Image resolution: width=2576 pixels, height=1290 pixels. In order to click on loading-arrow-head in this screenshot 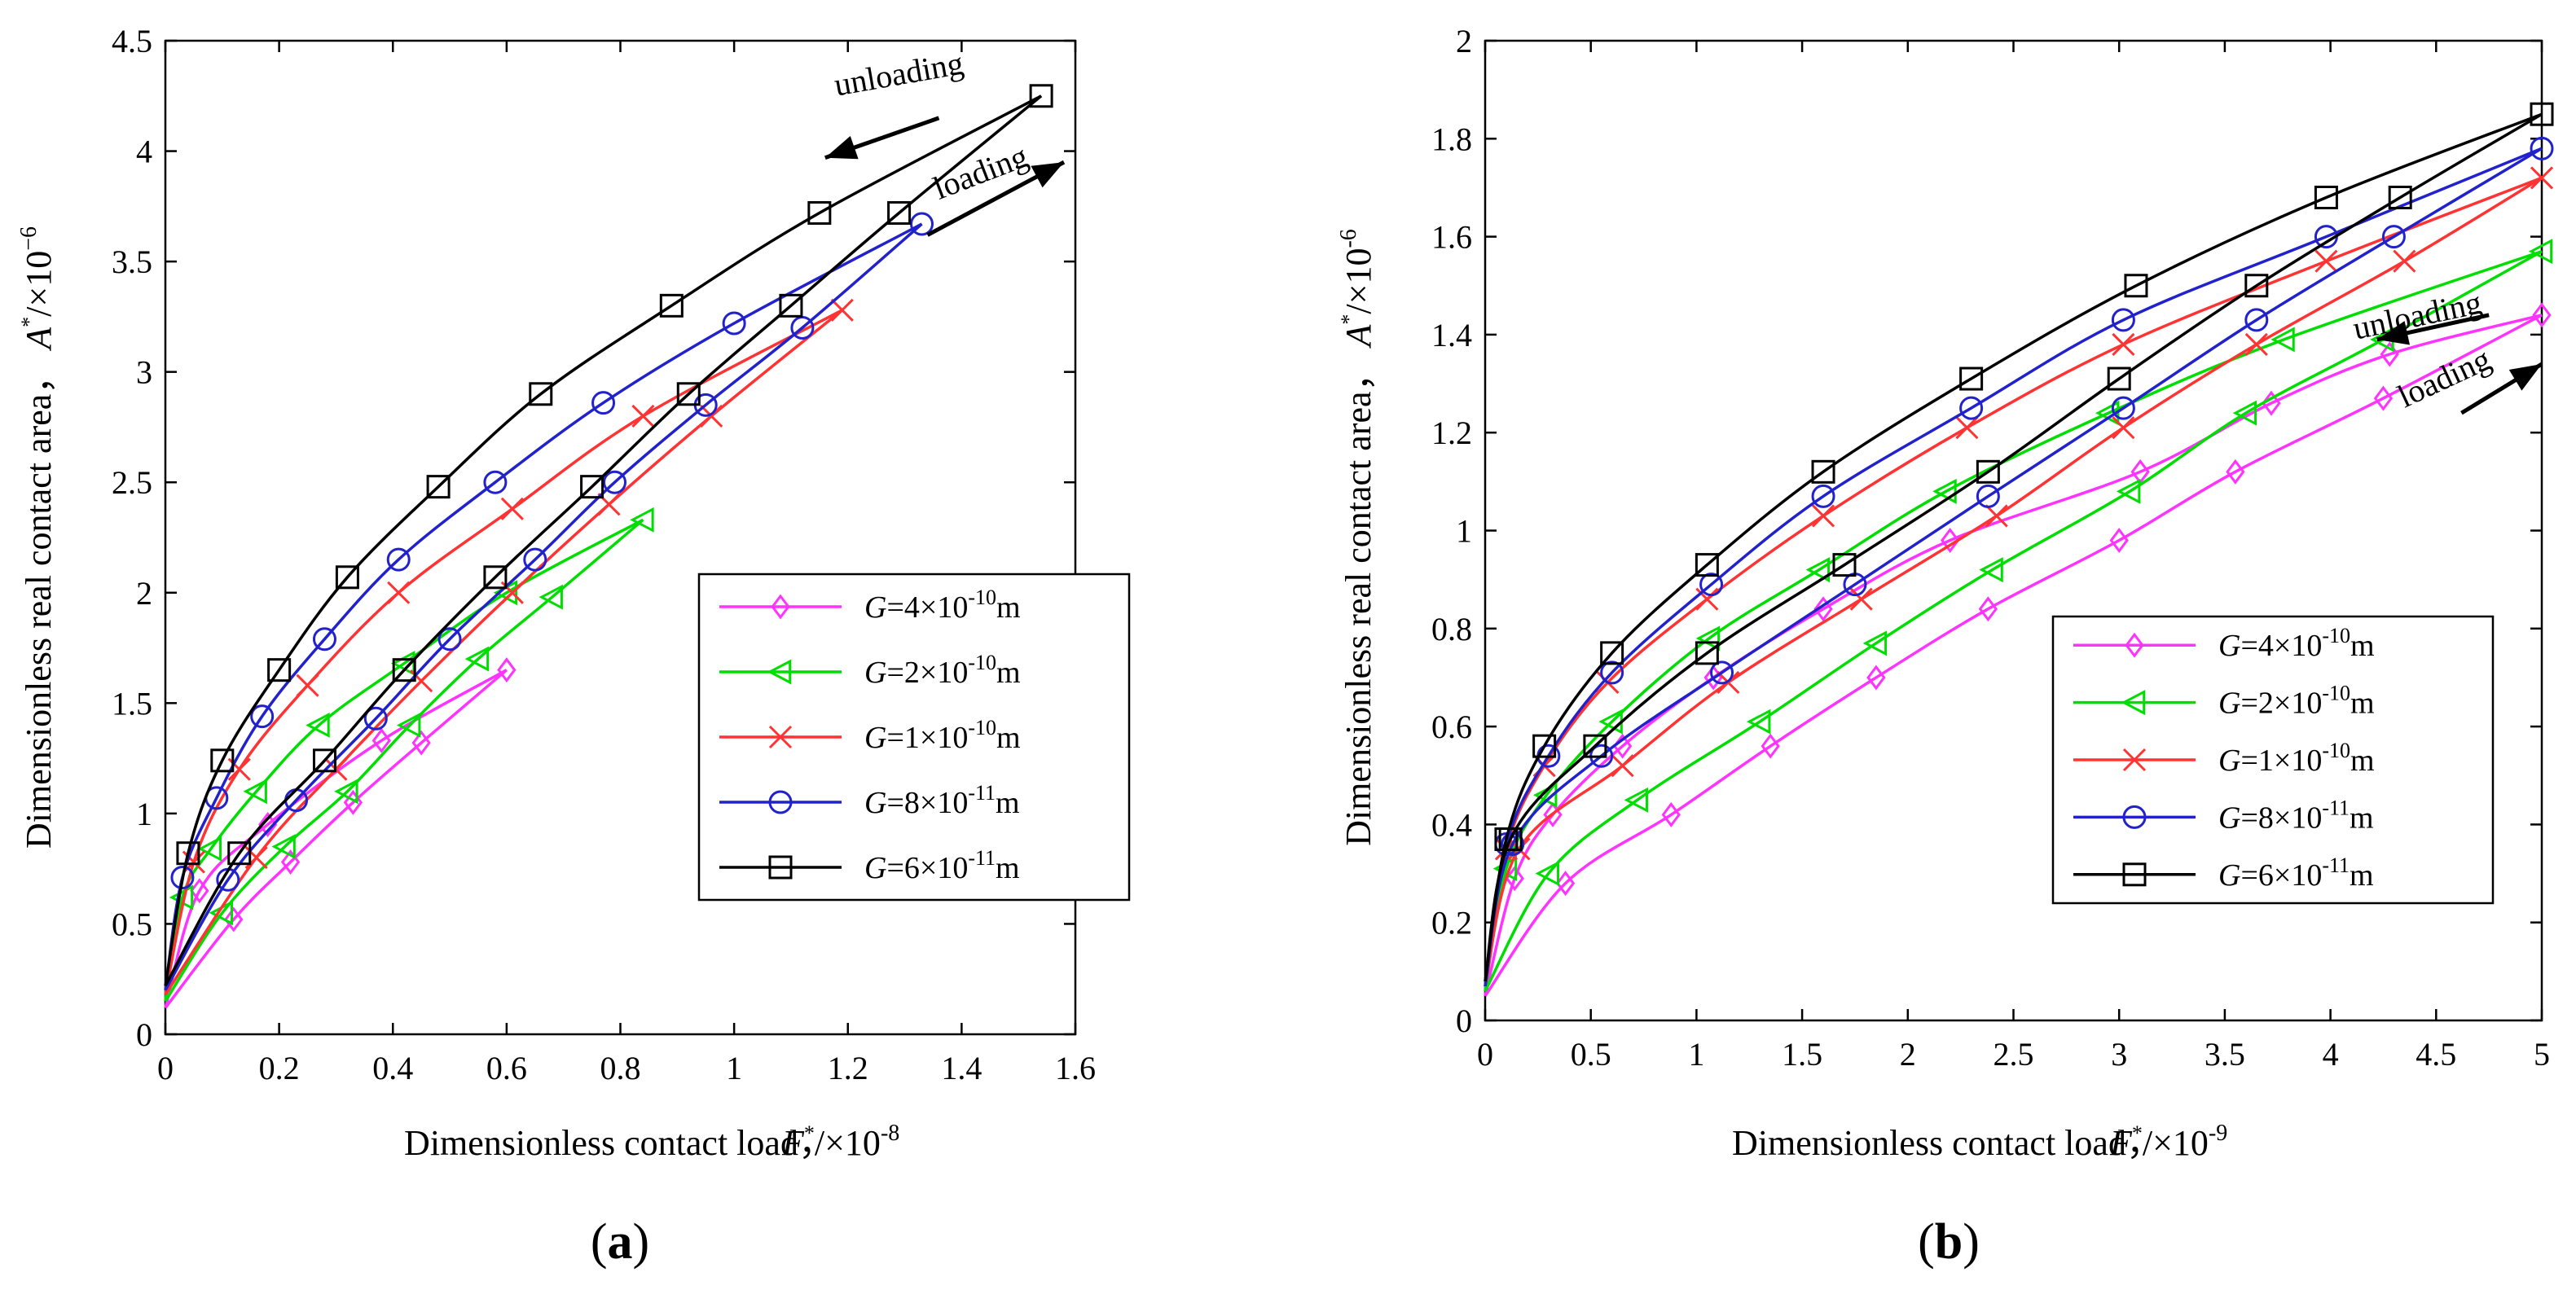, I will do `click(2525, 377)`.